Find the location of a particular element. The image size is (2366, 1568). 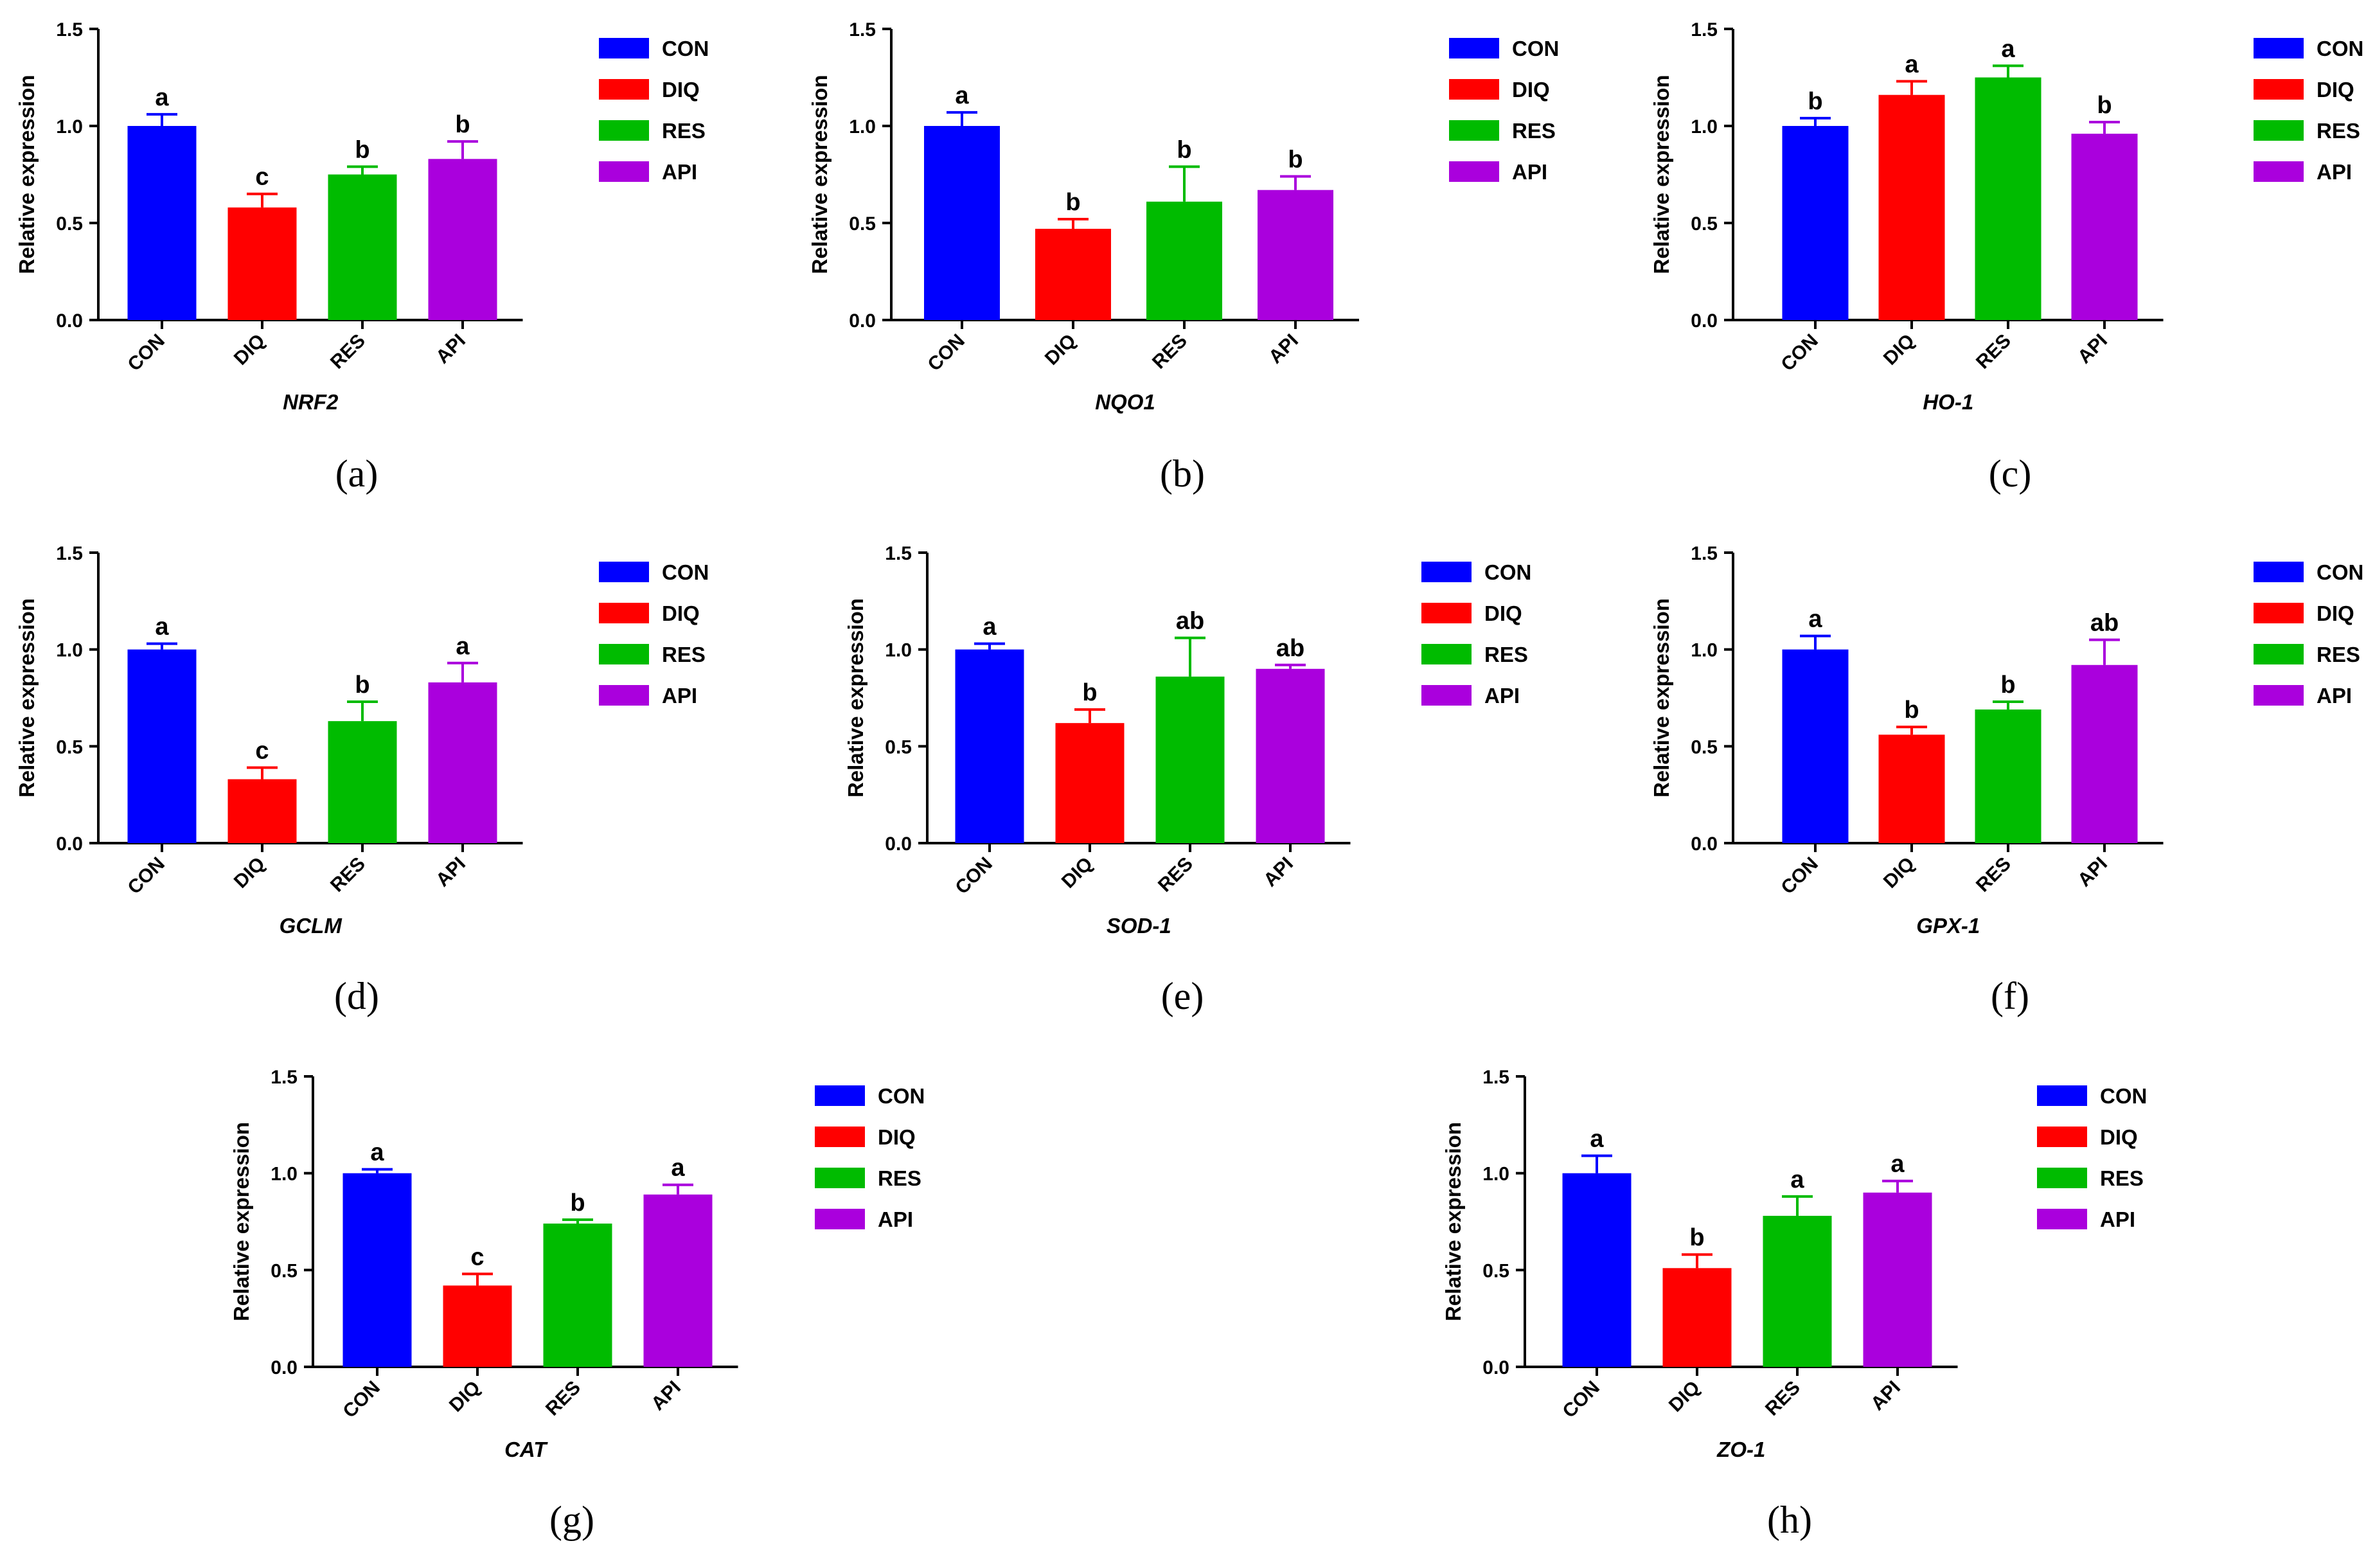

x-axis-label: HO-1 is located at coordinates (1948, 402).